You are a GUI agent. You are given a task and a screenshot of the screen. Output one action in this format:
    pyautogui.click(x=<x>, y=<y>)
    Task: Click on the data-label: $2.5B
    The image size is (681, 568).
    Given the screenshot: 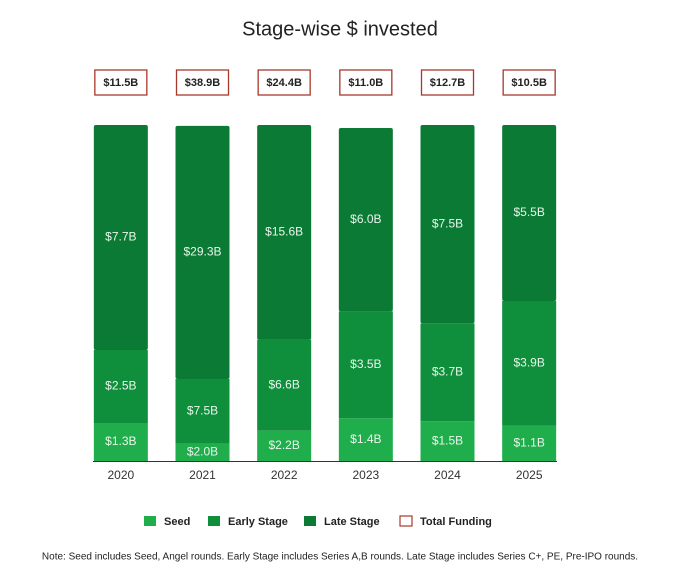 What is the action you would take?
    pyautogui.click(x=120, y=386)
    